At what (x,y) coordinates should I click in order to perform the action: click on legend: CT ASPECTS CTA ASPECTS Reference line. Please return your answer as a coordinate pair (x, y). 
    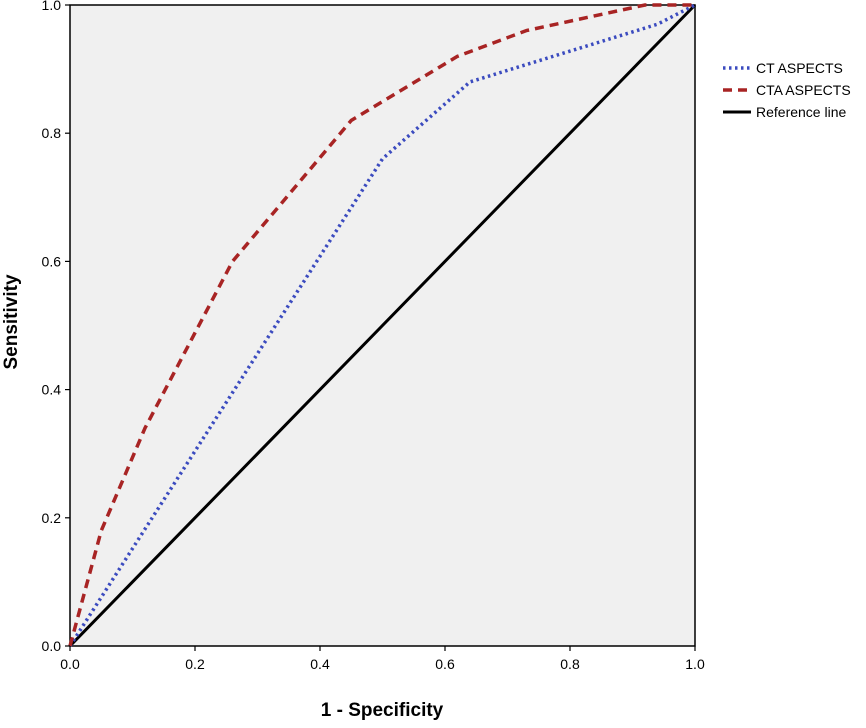
    Looking at the image, I should click on (787, 90).